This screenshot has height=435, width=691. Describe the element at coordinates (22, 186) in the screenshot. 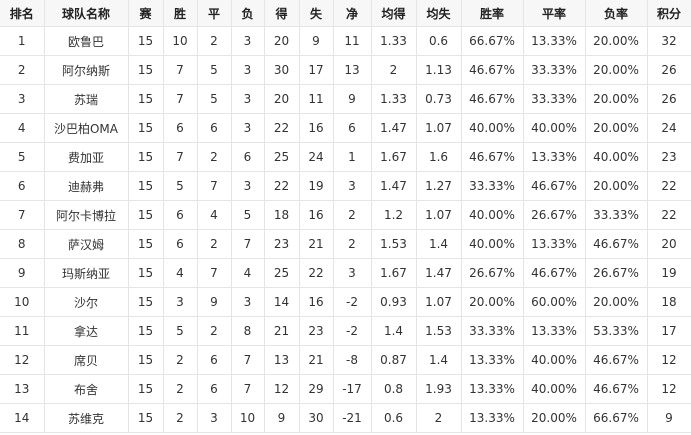

I see `cell-rank: 6` at that location.